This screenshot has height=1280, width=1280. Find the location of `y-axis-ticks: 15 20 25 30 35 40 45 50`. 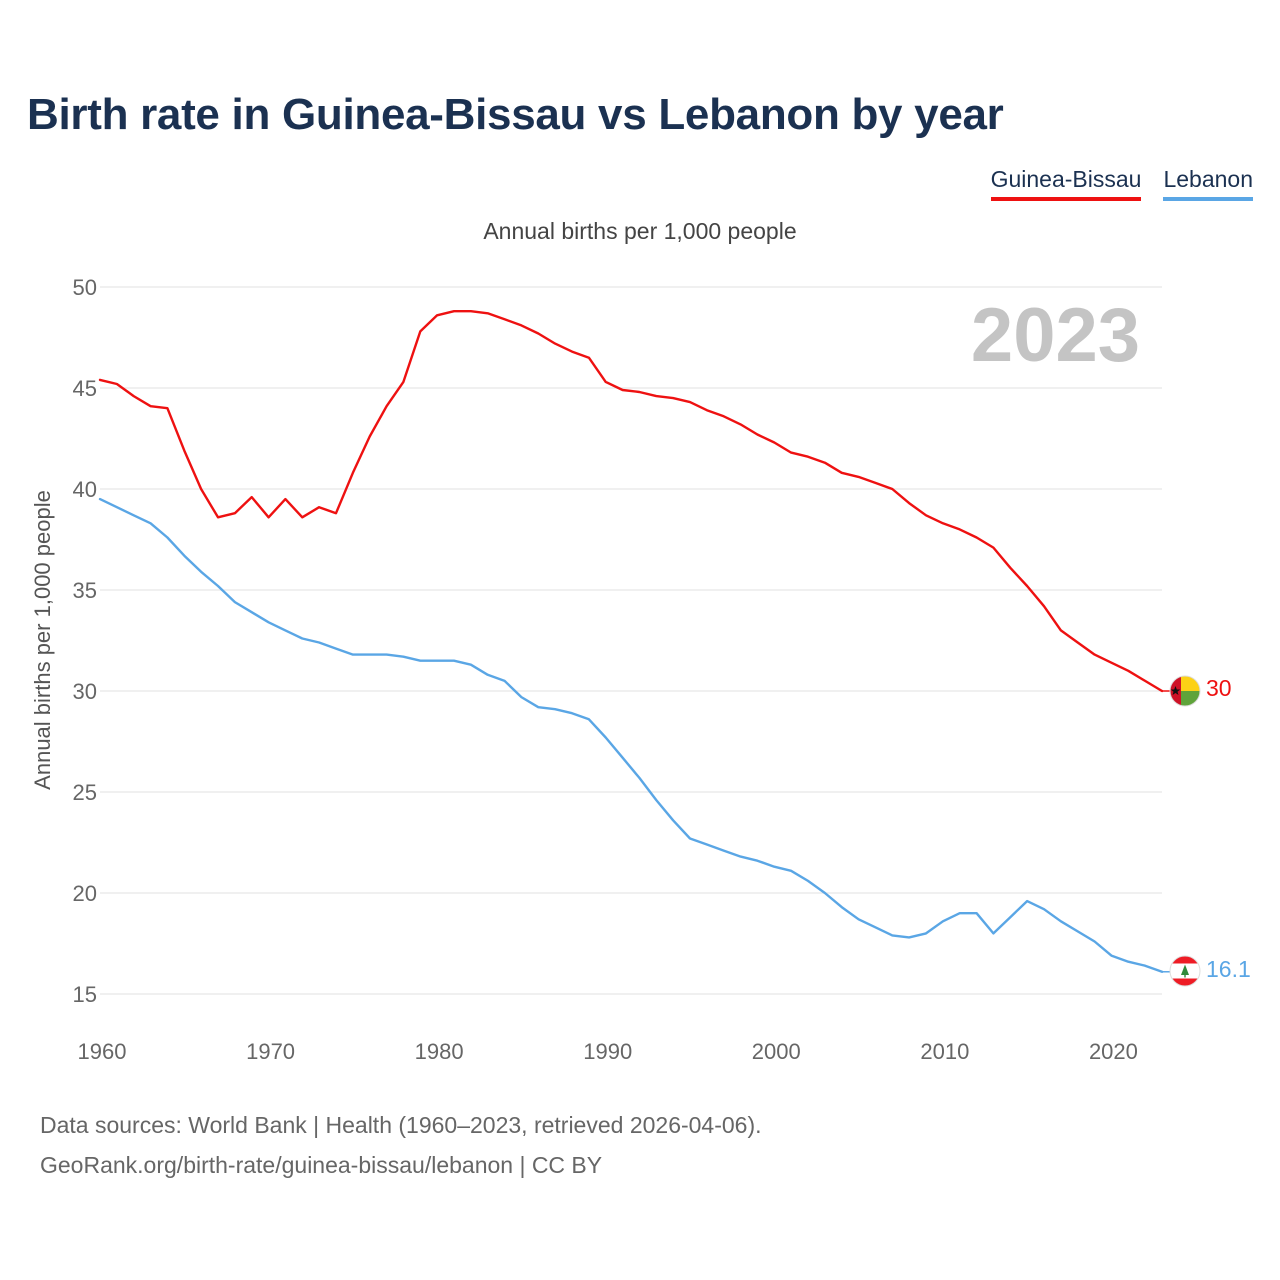

y-axis-ticks: 15 20 25 30 35 40 45 50 is located at coordinates (85, 641).